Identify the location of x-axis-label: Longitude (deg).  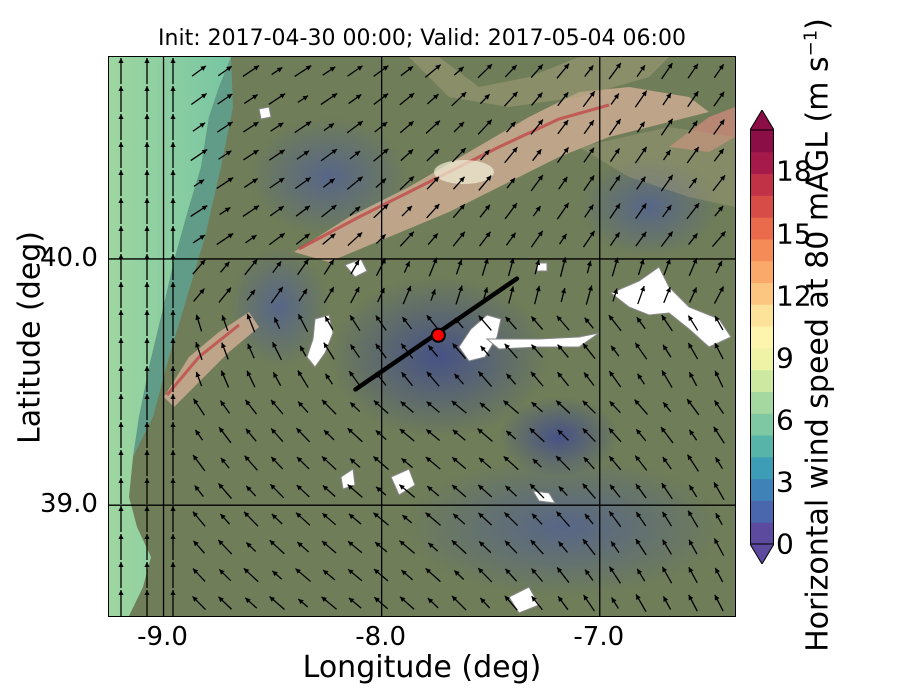
(422, 667).